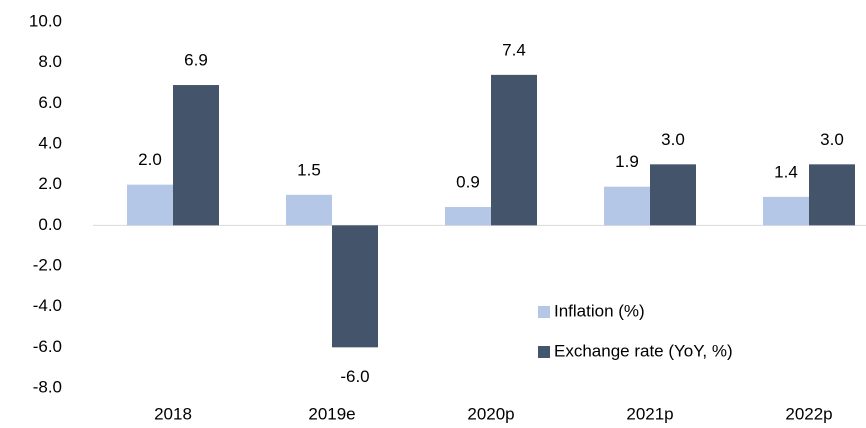  I want to click on x-tick-label: 2019e, so click(331, 413).